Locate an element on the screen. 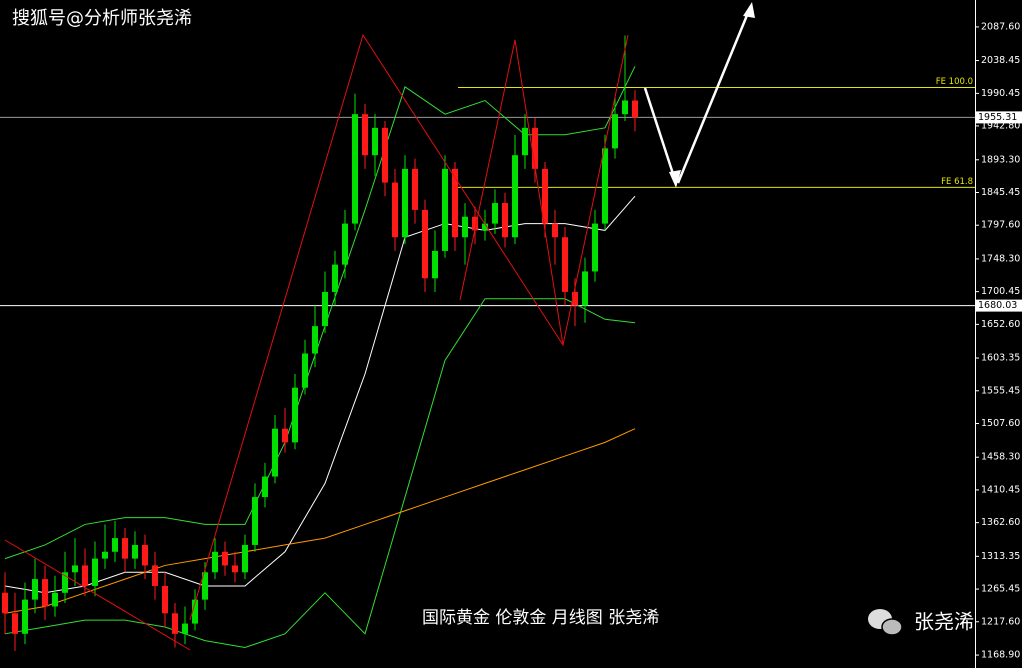 The width and height of the screenshot is (1022, 668). y-tick-label: 1410.45 is located at coordinates (1000, 489).